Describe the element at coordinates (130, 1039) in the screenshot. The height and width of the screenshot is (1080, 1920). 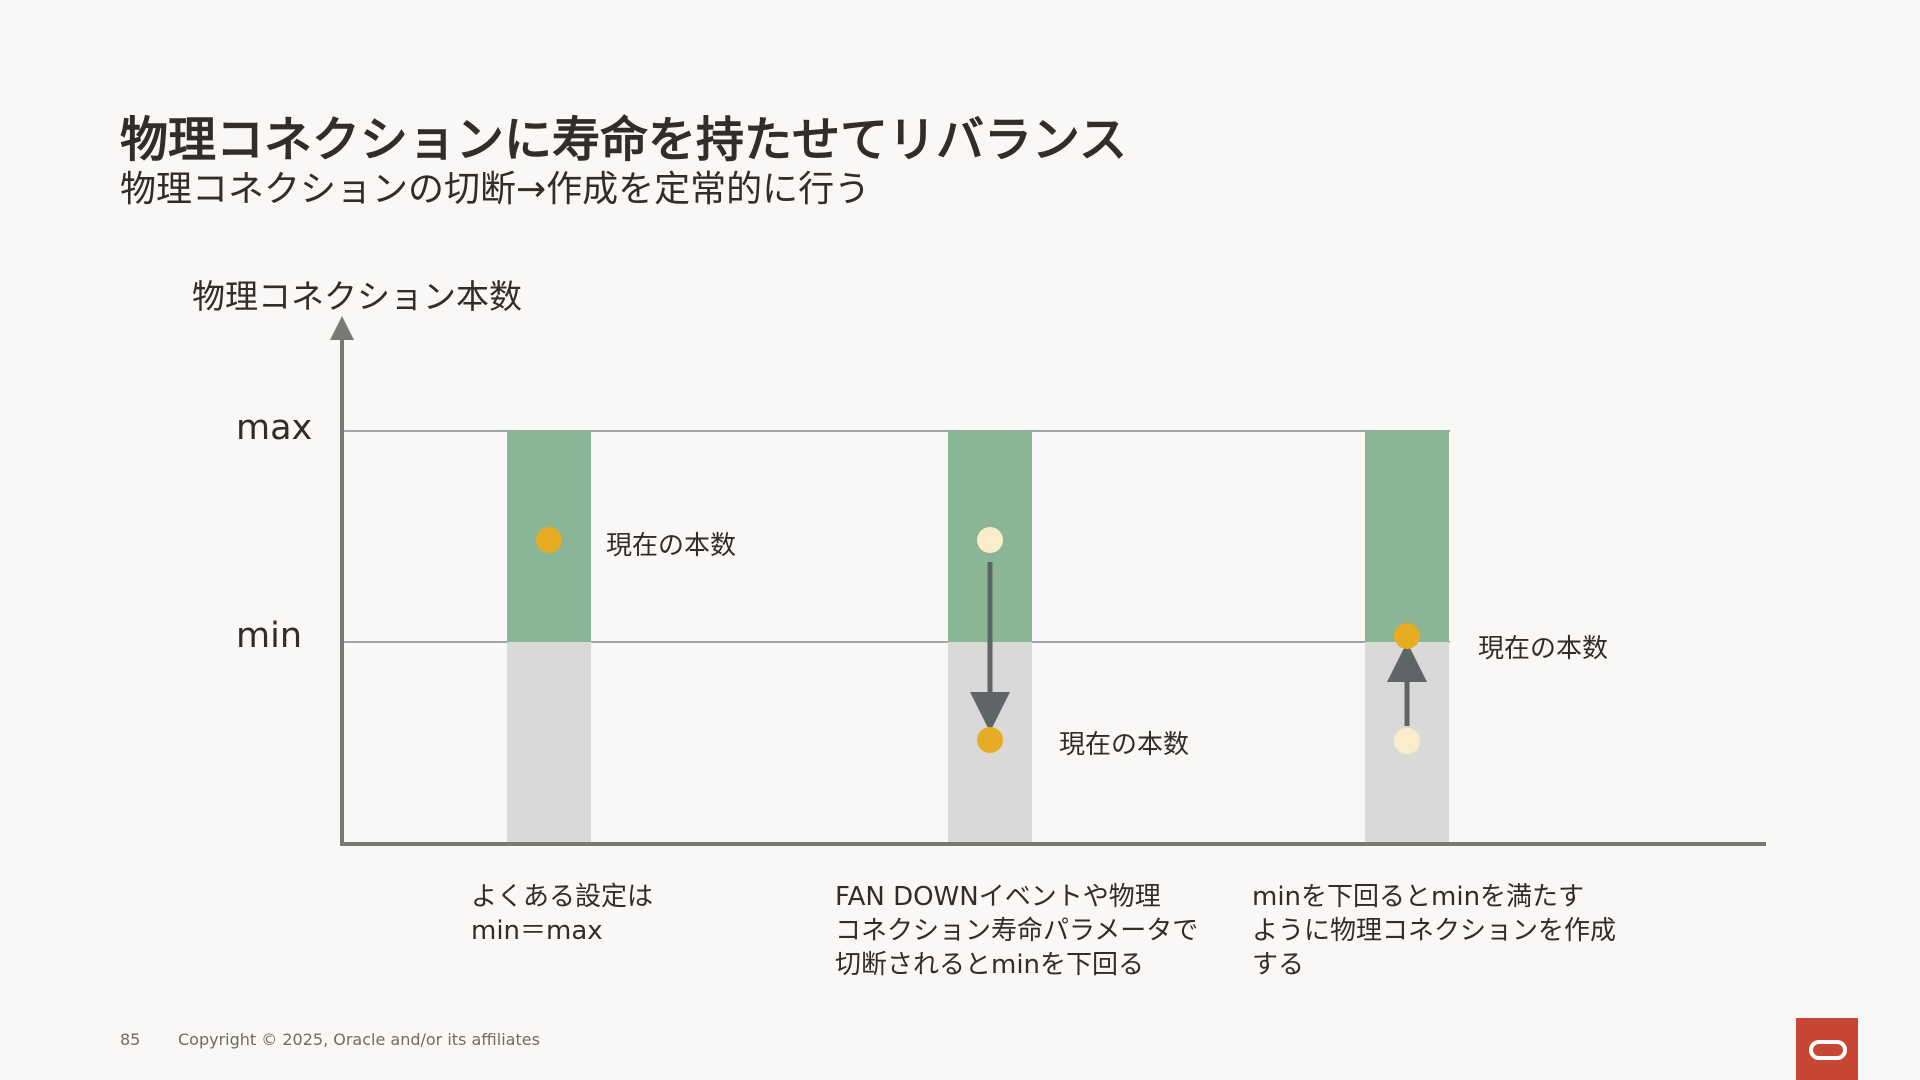
I see `page-number: 85` at that location.